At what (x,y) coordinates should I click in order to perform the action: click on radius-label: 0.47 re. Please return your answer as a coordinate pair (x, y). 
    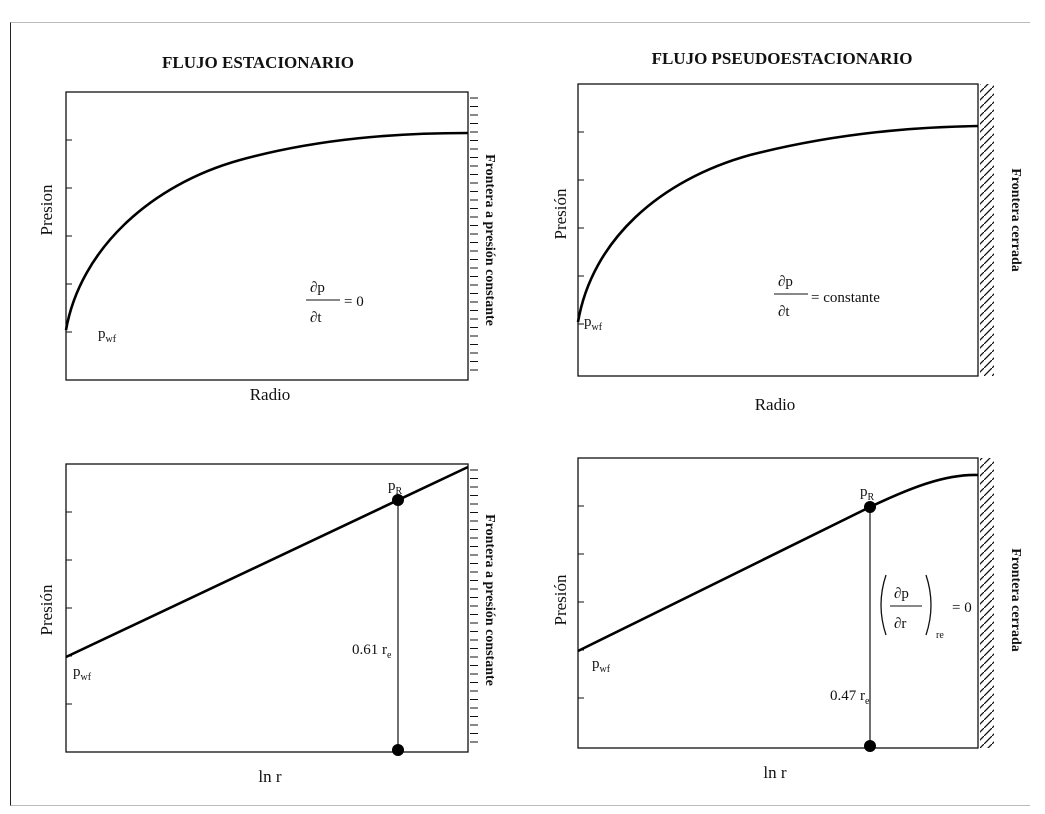
    Looking at the image, I should click on (850, 697).